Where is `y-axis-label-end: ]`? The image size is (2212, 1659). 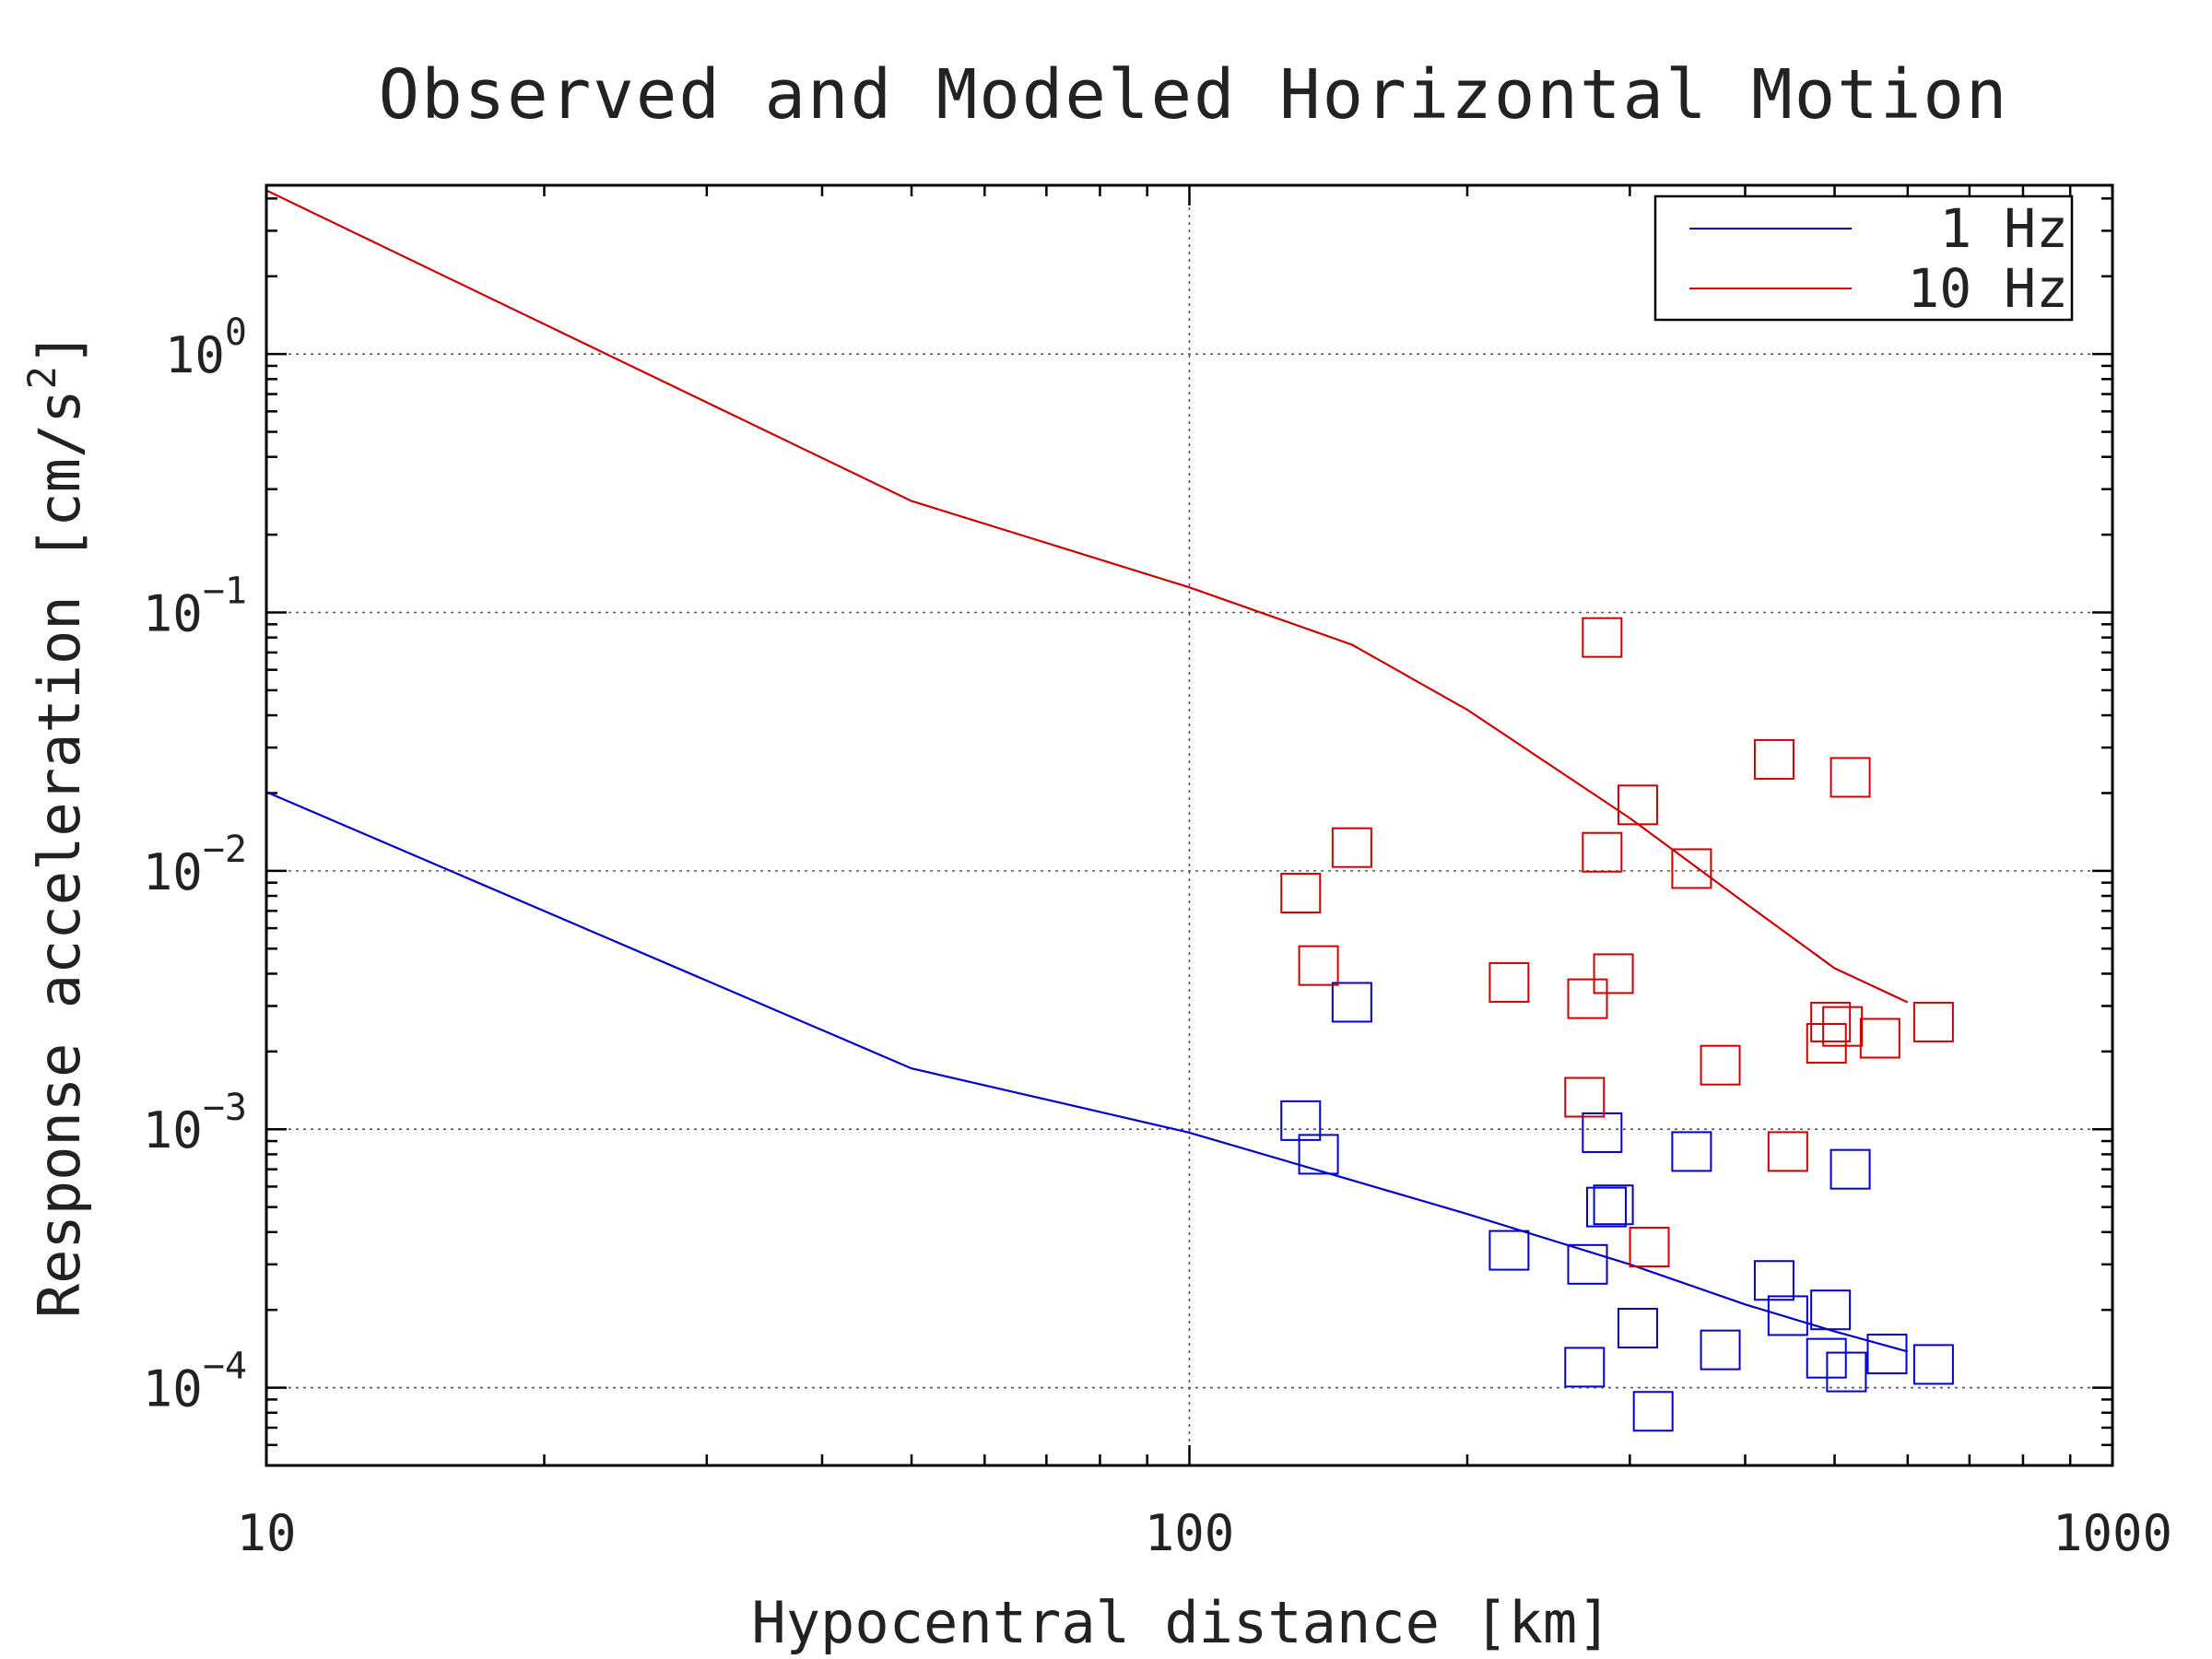 y-axis-label-end: ] is located at coordinates (59, 349).